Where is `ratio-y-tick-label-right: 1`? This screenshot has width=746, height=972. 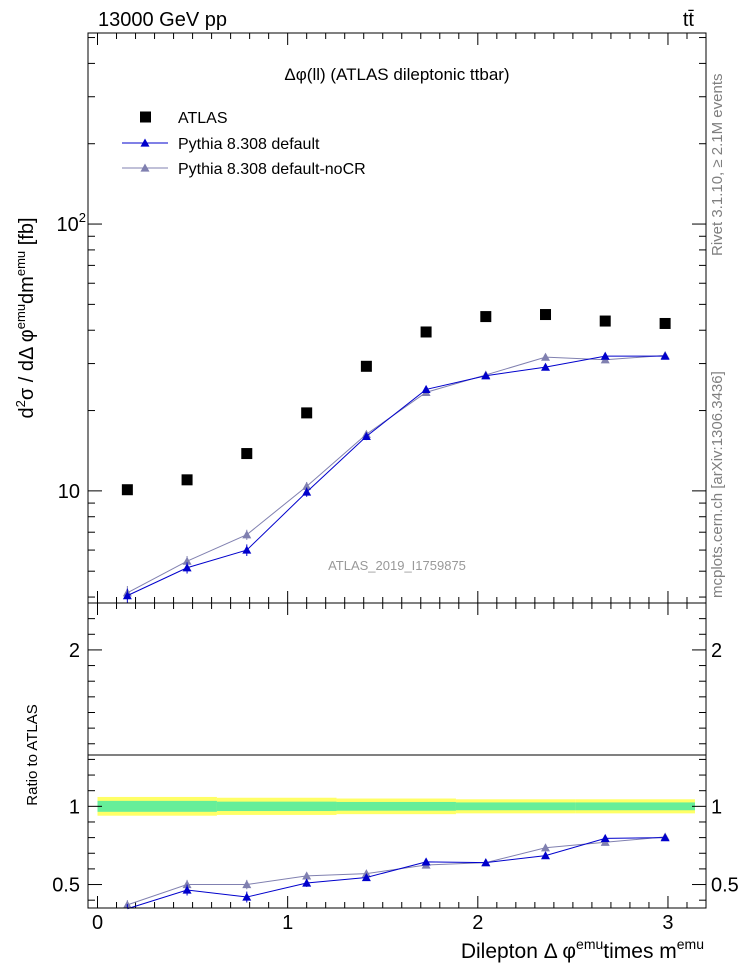 ratio-y-tick-label-right: 1 is located at coordinates (716, 807).